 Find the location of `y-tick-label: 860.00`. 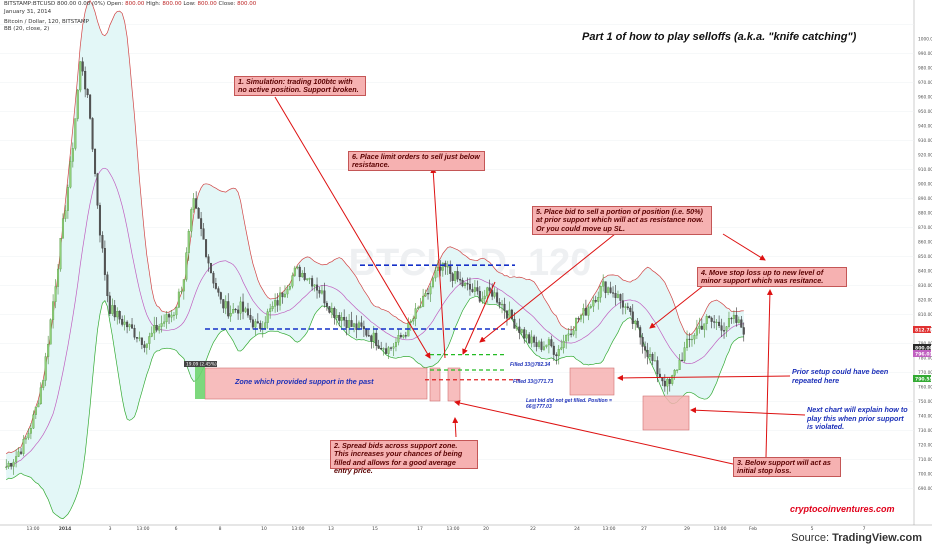

y-tick-label: 860.00 is located at coordinates (925, 243).